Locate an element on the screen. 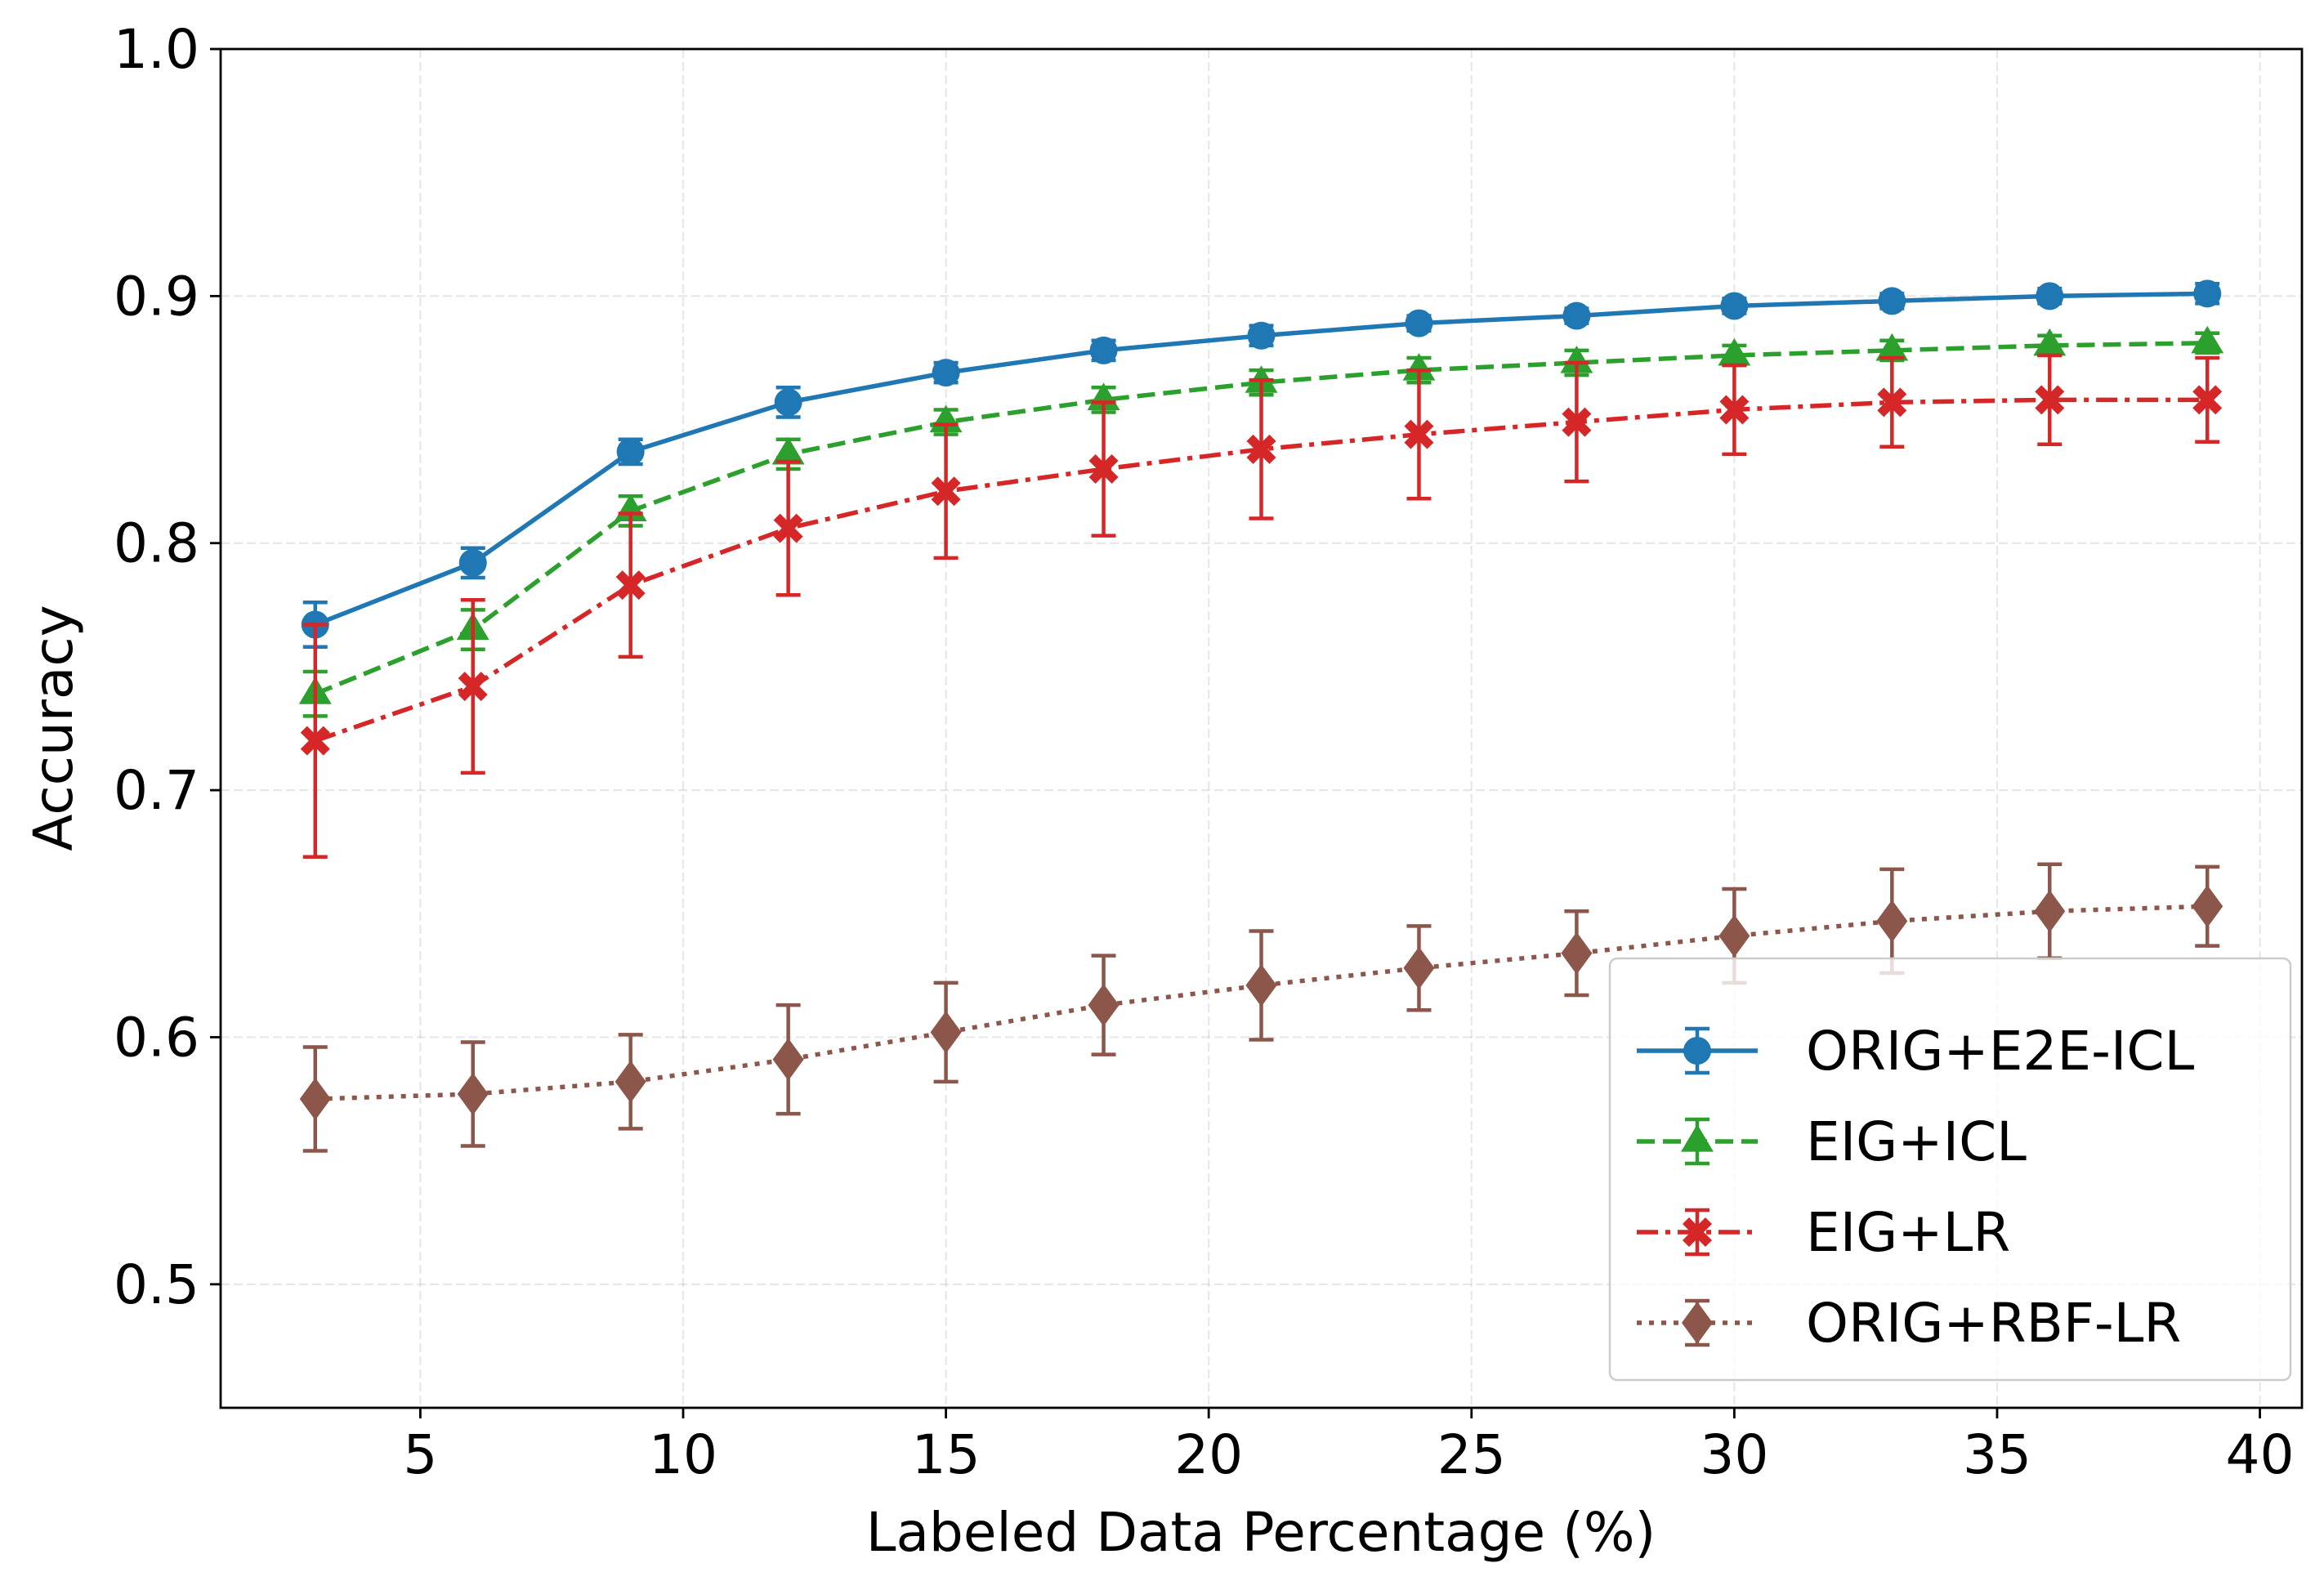  legend-entry-3: ORIG+RBF-LR is located at coordinates (1909, 1323).